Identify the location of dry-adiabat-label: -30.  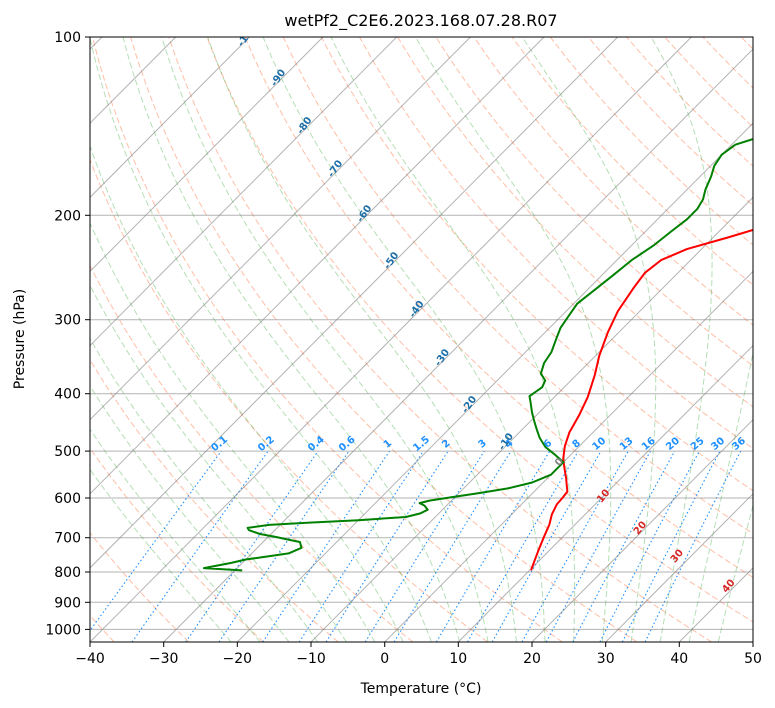
(442, 357).